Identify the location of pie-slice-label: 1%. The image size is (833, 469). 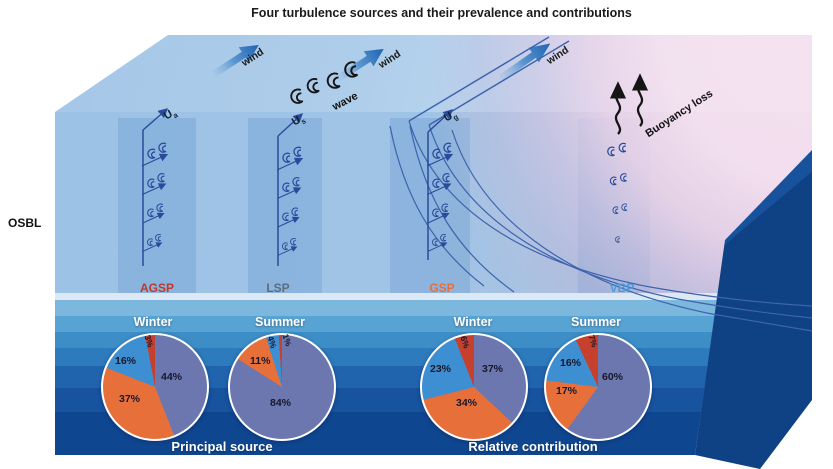
(287, 340).